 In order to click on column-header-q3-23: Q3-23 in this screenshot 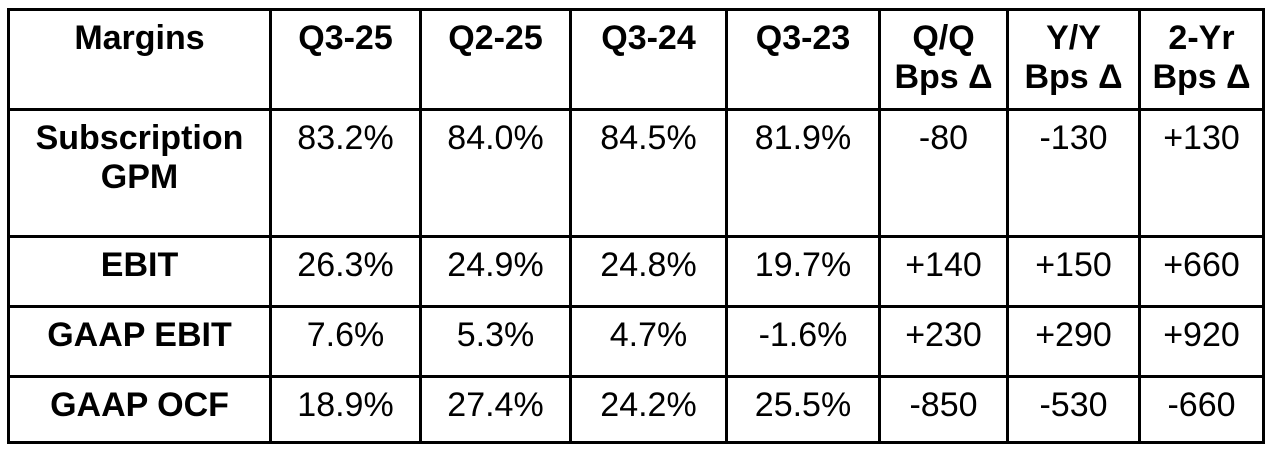, I will do `click(803, 59)`.